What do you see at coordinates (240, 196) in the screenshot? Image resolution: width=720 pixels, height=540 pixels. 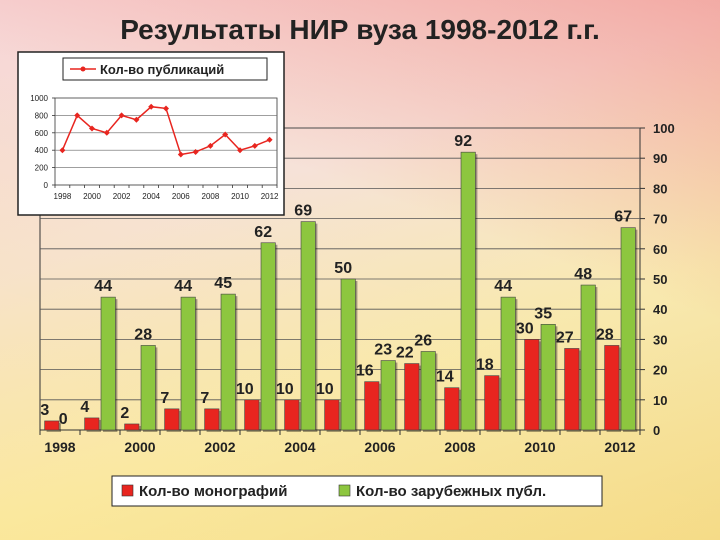 I see `inset-x-tick-label: 2010` at bounding box center [240, 196].